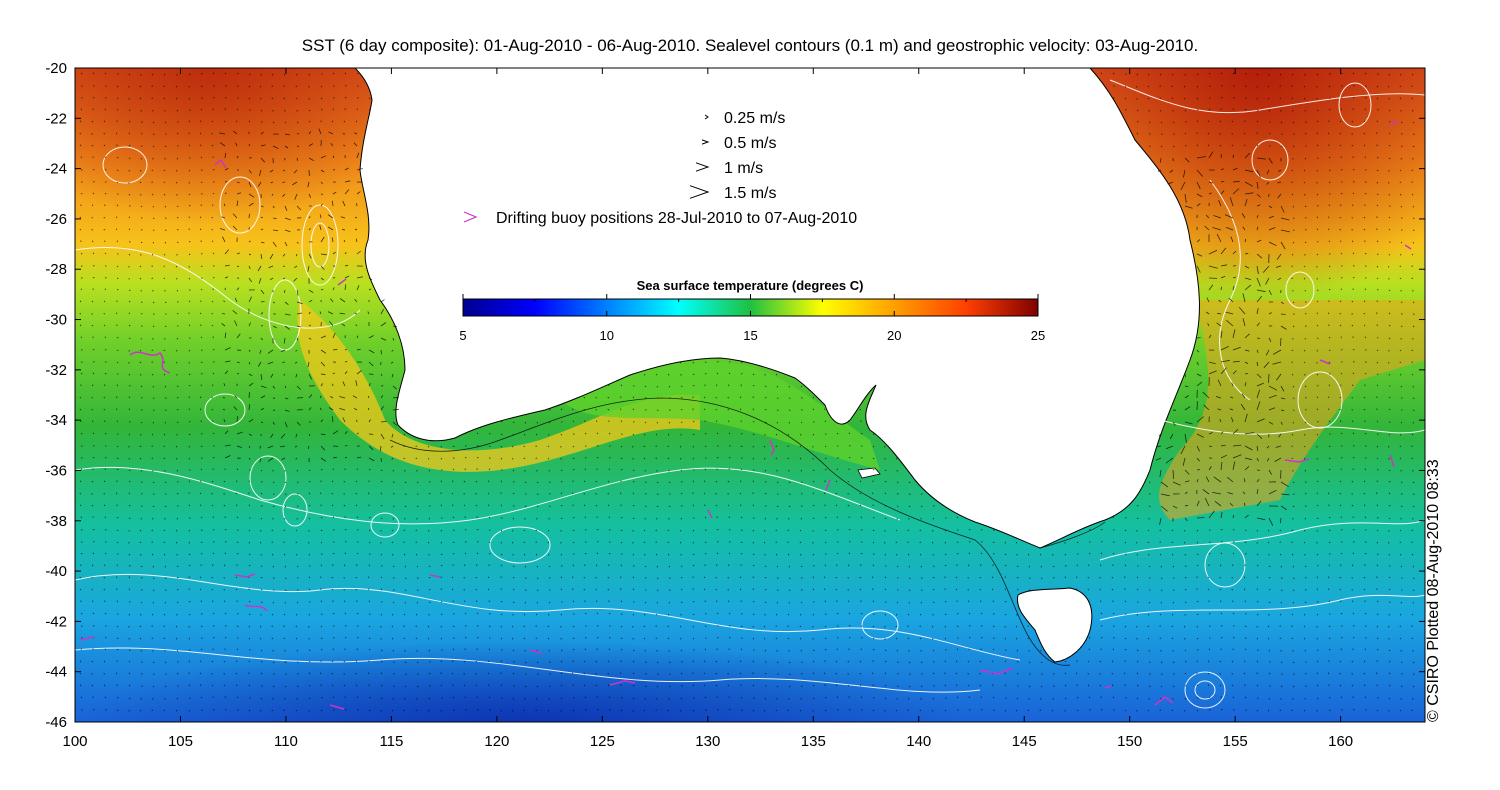 Image resolution: width=1500 pixels, height=790 pixels. What do you see at coordinates (813, 741) in the screenshot?
I see `x-tick-label: 135` at bounding box center [813, 741].